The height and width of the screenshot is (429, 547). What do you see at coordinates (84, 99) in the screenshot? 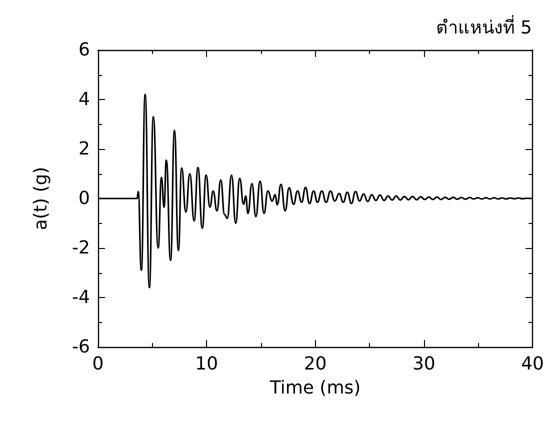
I see `y-tick-label: 4` at bounding box center [84, 99].